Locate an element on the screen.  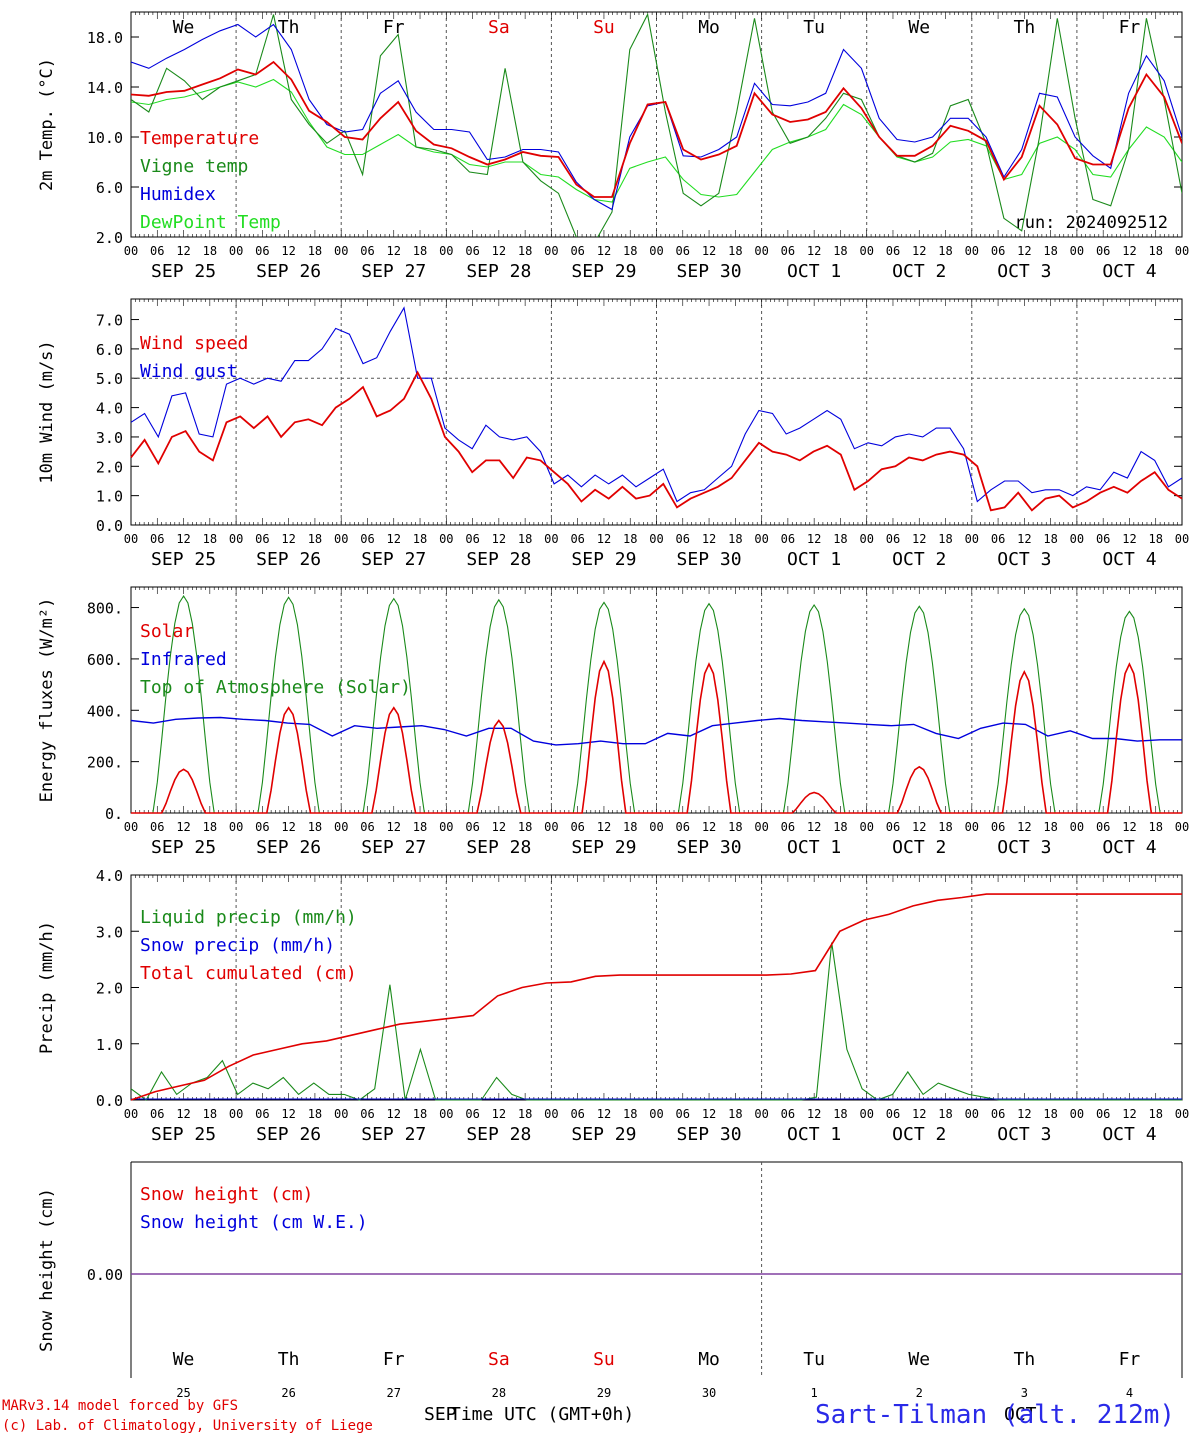
day-number: 28 is located at coordinates (499, 1393).